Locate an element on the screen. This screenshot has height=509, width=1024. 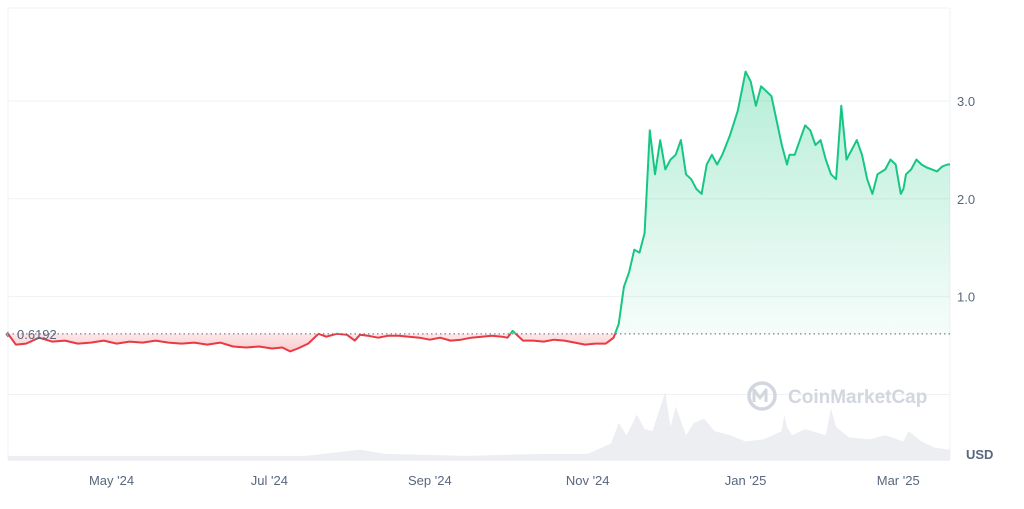
y-tick-label: 3.0 is located at coordinates (966, 101).